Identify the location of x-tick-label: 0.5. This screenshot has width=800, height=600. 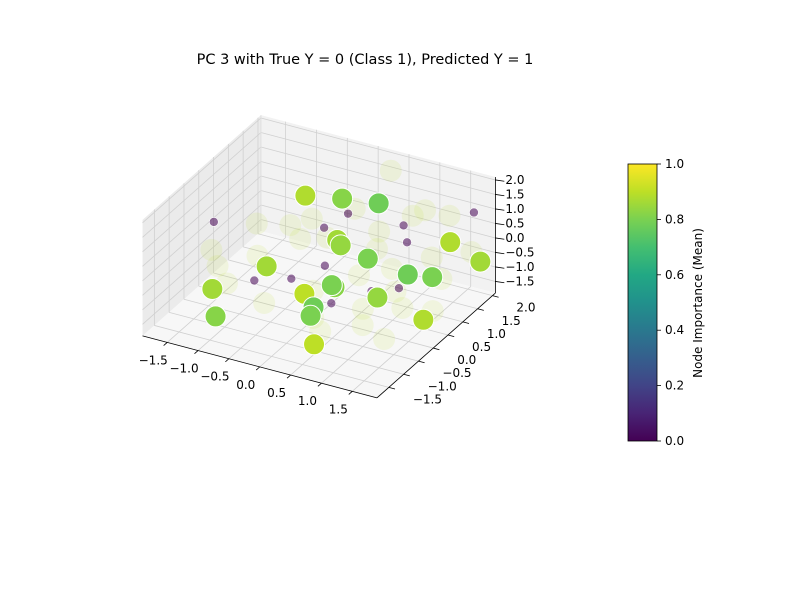
(276, 393).